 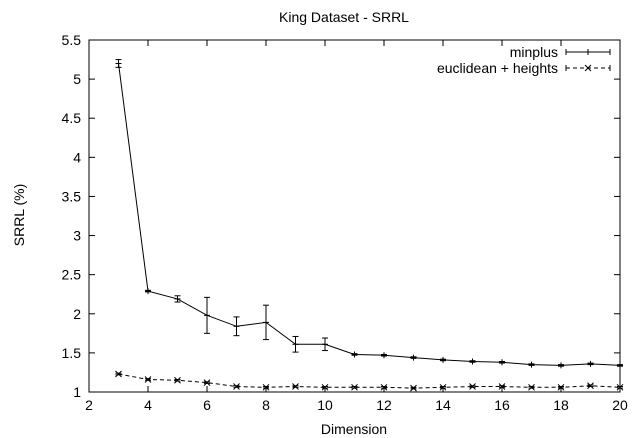 I want to click on x-tick-label: 16, so click(x=502, y=405).